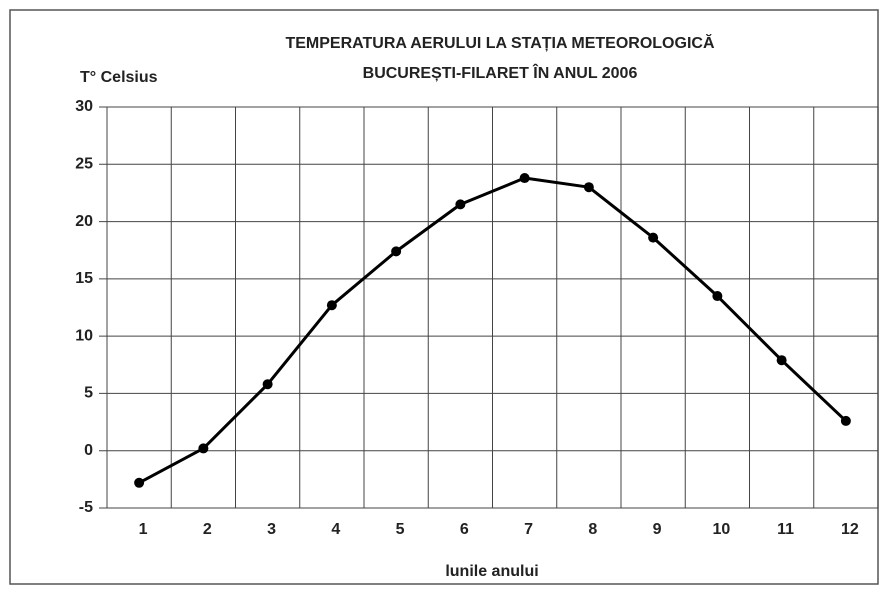 The width and height of the screenshot is (888, 597). What do you see at coordinates (657, 529) in the screenshot?
I see `x-tick-label: 9` at bounding box center [657, 529].